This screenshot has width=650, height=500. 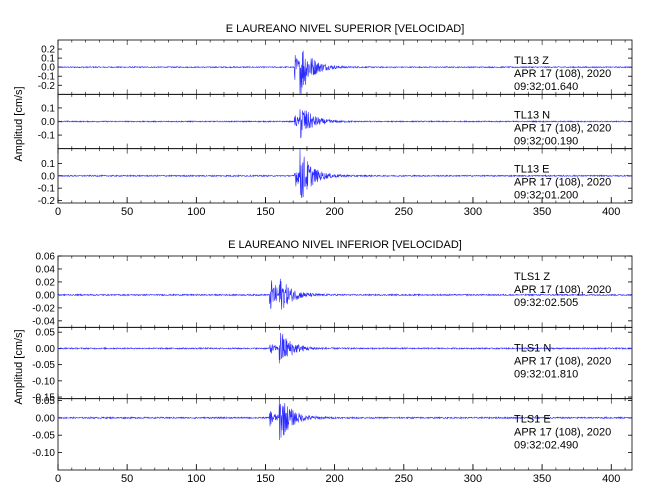 I want to click on y-tick-label: -0.04, so click(x=43, y=321).